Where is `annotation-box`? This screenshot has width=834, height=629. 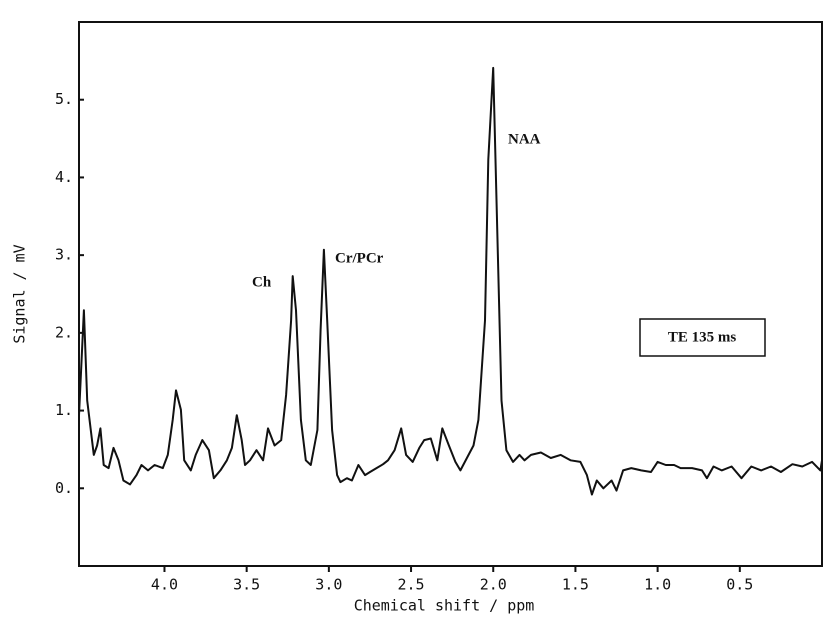 annotation-box is located at coordinates (702, 337).